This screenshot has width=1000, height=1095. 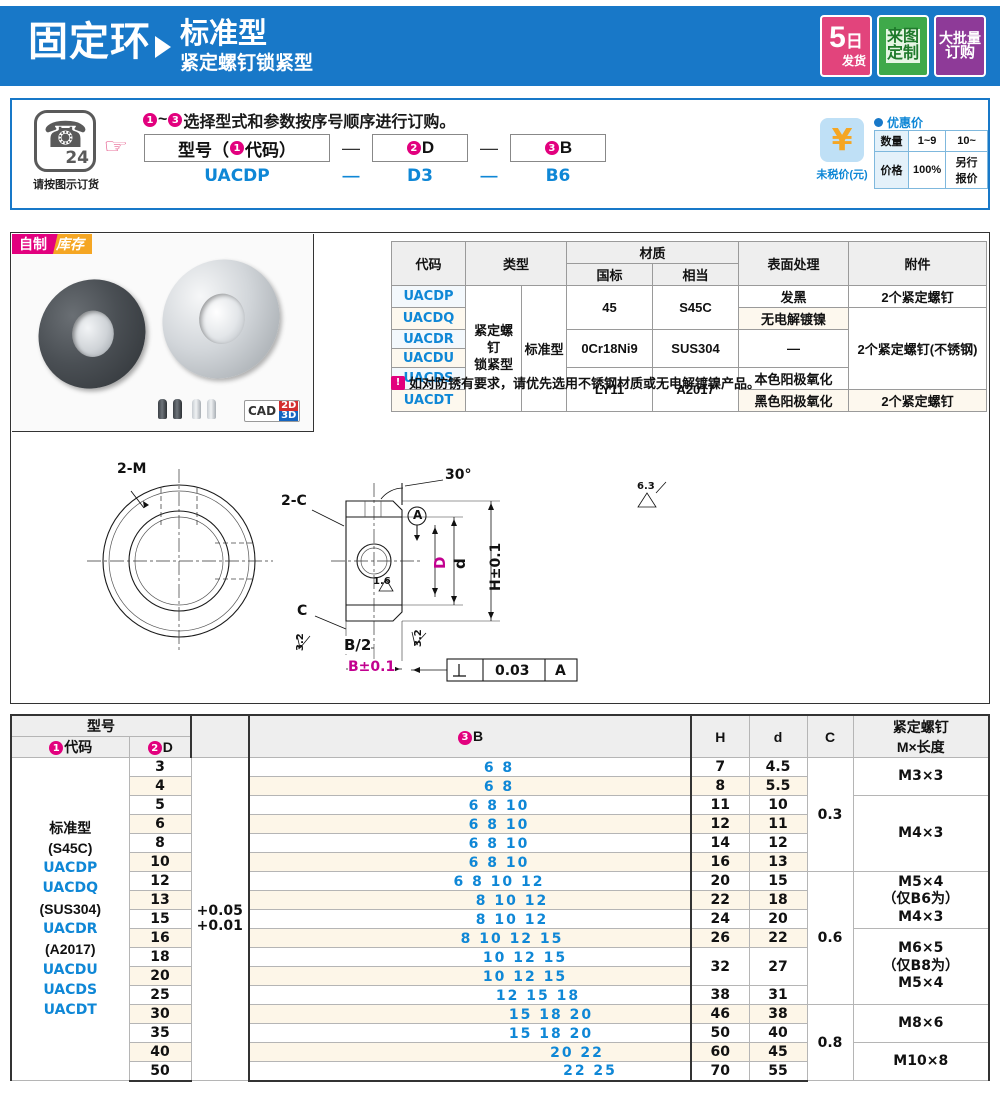 What do you see at coordinates (646, 486) in the screenshot?
I see `label-roughness-6-3: 6.3` at bounding box center [646, 486].